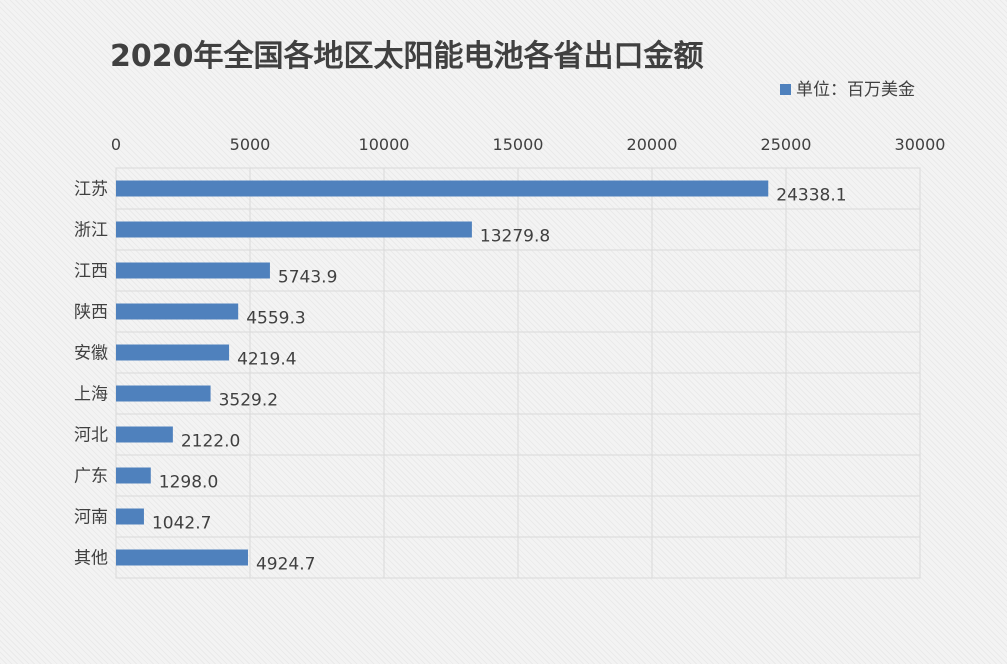 Image resolution: width=1007 pixels, height=664 pixels. I want to click on chart-title: 2020年全国各地区太阳能电池各省出口金额, so click(407, 56).